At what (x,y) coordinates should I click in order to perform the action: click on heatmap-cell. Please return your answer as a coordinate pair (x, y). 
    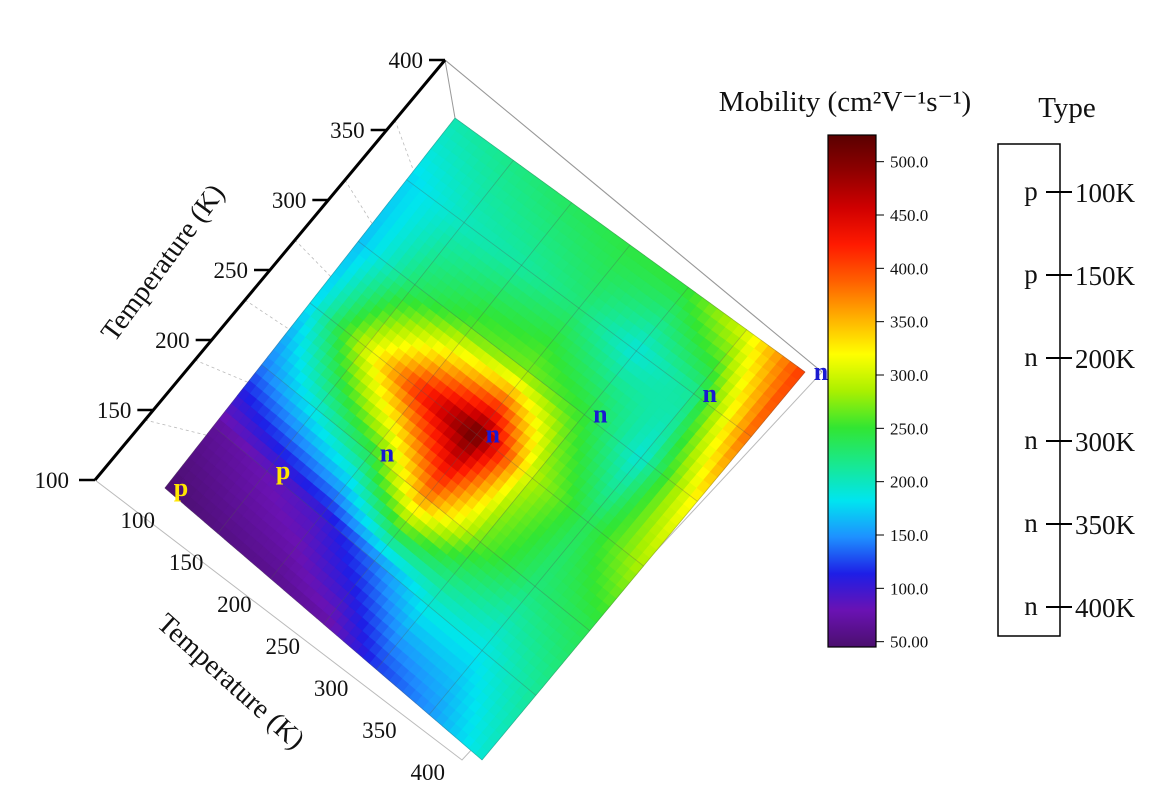
    Looking at the image, I should click on (798, 373).